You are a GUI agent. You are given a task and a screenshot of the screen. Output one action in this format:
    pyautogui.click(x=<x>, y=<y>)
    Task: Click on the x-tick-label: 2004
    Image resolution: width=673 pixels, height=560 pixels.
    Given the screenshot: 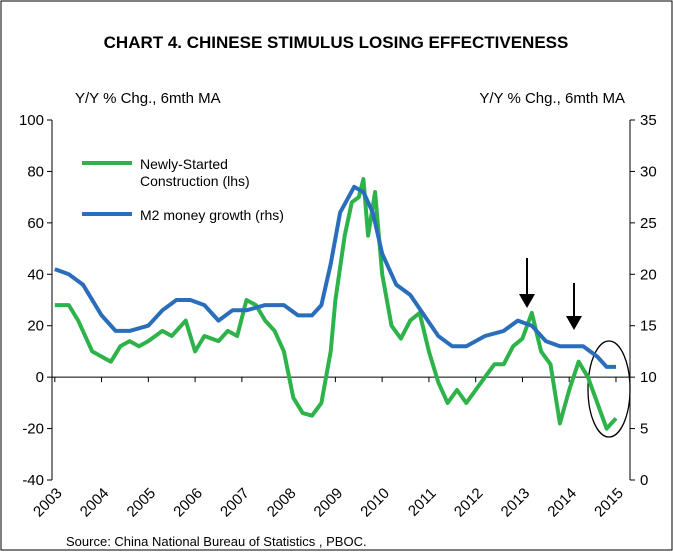 What is the action you would take?
    pyautogui.click(x=95, y=503)
    